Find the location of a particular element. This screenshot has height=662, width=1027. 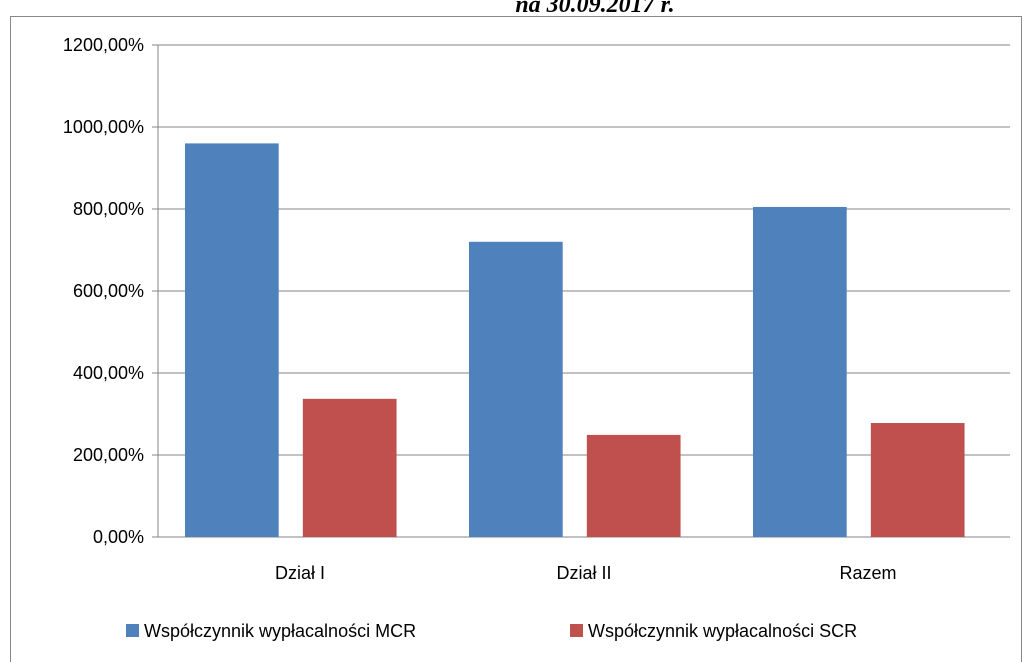

x-tick-label: Razem is located at coordinates (867, 573).